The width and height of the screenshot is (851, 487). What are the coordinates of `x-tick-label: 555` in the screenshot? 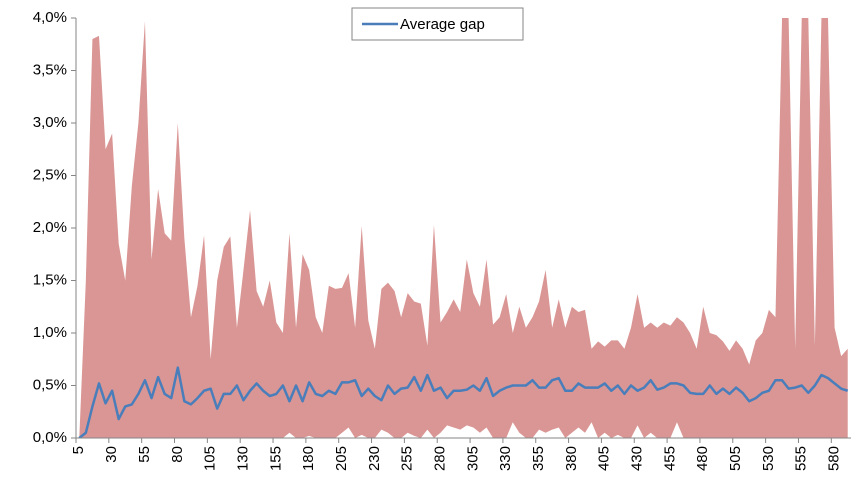 It's located at (801, 458).